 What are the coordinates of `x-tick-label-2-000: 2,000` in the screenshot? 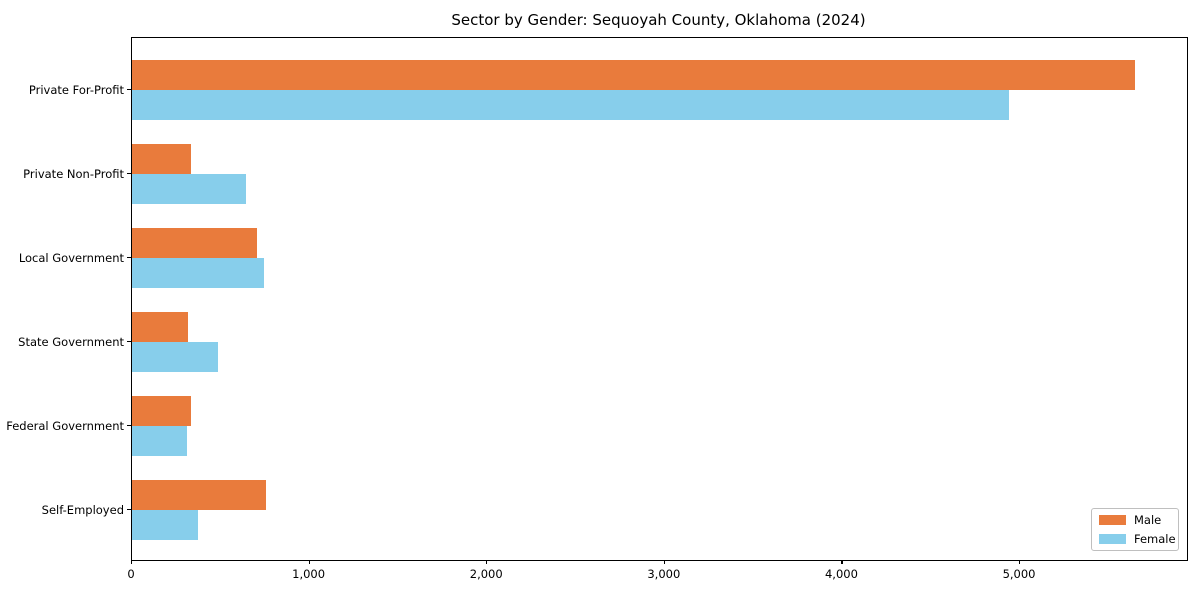 It's located at (486, 574).